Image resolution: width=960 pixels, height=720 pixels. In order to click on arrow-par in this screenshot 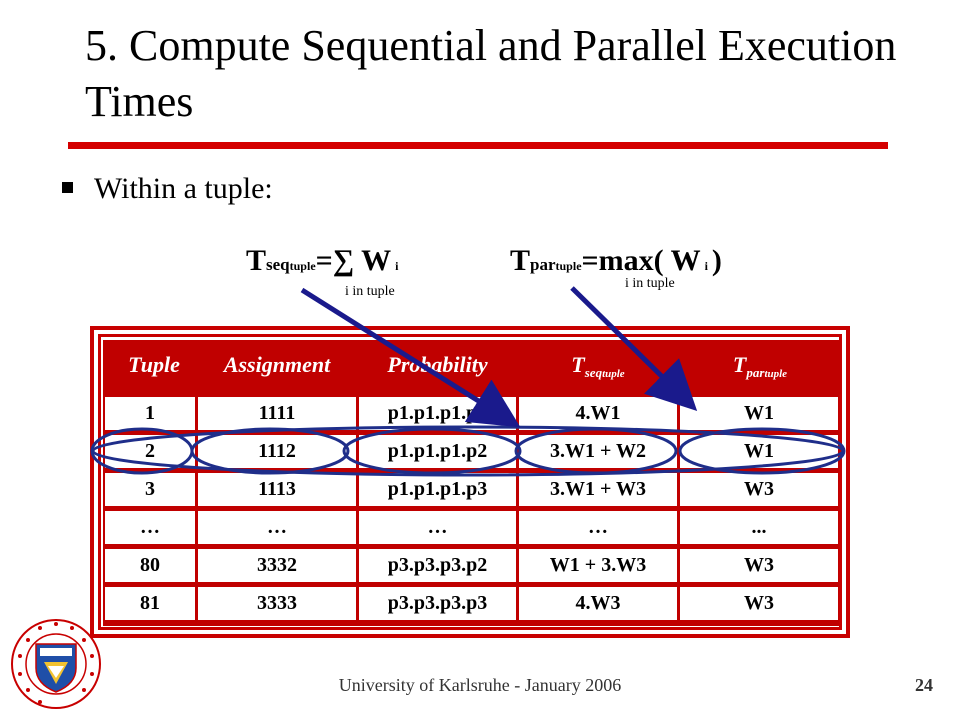, I will do `click(634, 349)`.